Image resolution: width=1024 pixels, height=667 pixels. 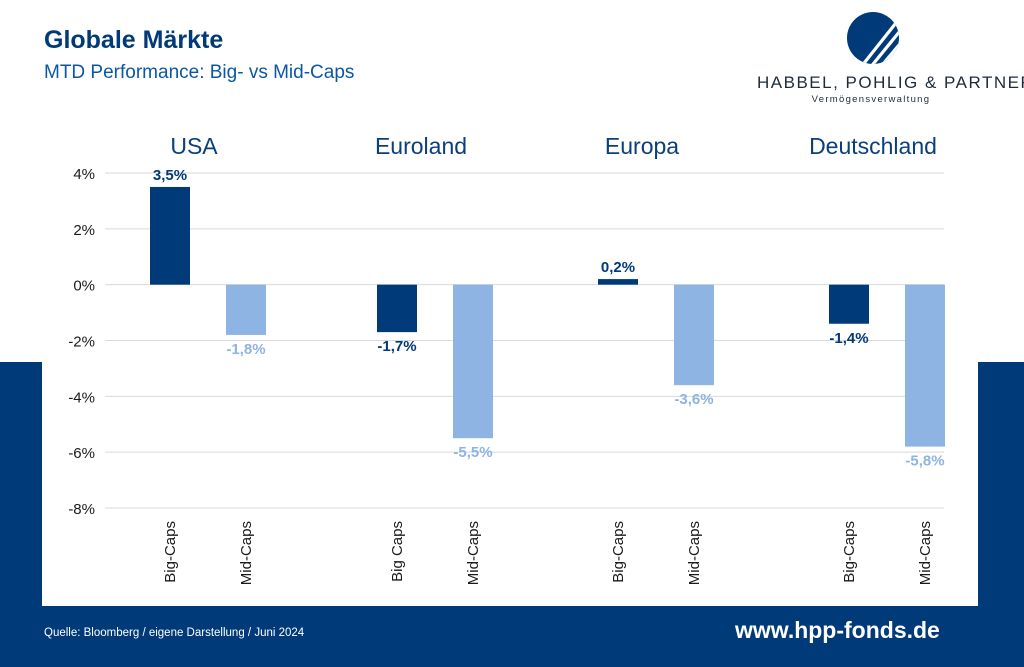 I want to click on logo-name: HABBEL, POHLIG & PARTNER, so click(x=890, y=82).